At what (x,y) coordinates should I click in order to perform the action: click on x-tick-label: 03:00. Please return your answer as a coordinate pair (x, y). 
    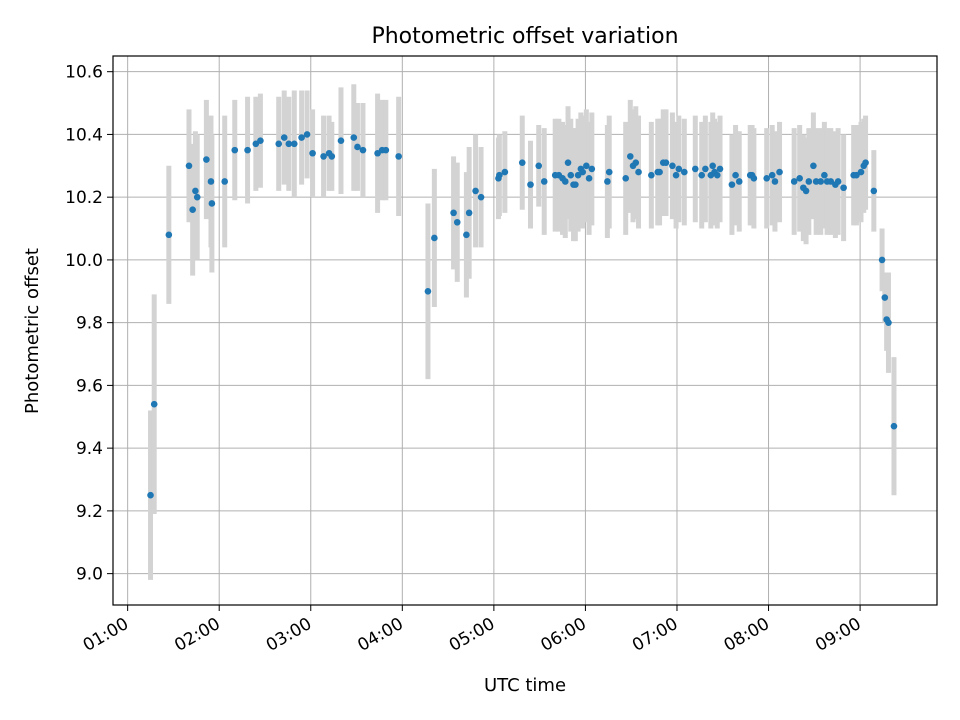
    Looking at the image, I should click on (289, 635).